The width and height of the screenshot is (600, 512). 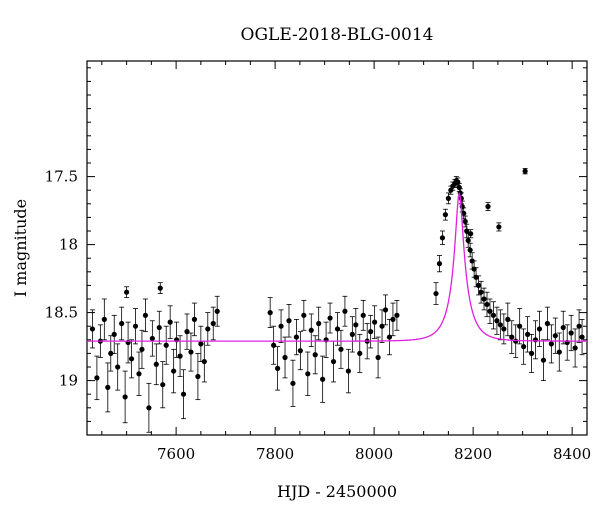 What do you see at coordinates (337, 491) in the screenshot?
I see `x-axis-label: HJD - 2450000` at bounding box center [337, 491].